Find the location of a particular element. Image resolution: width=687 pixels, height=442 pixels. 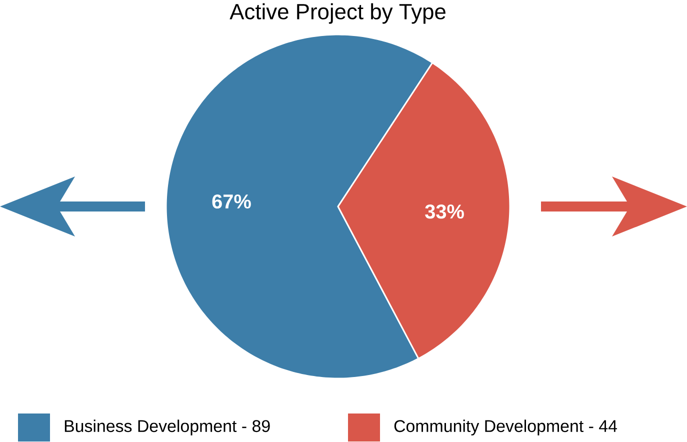

data-label: 33% is located at coordinates (444, 211).